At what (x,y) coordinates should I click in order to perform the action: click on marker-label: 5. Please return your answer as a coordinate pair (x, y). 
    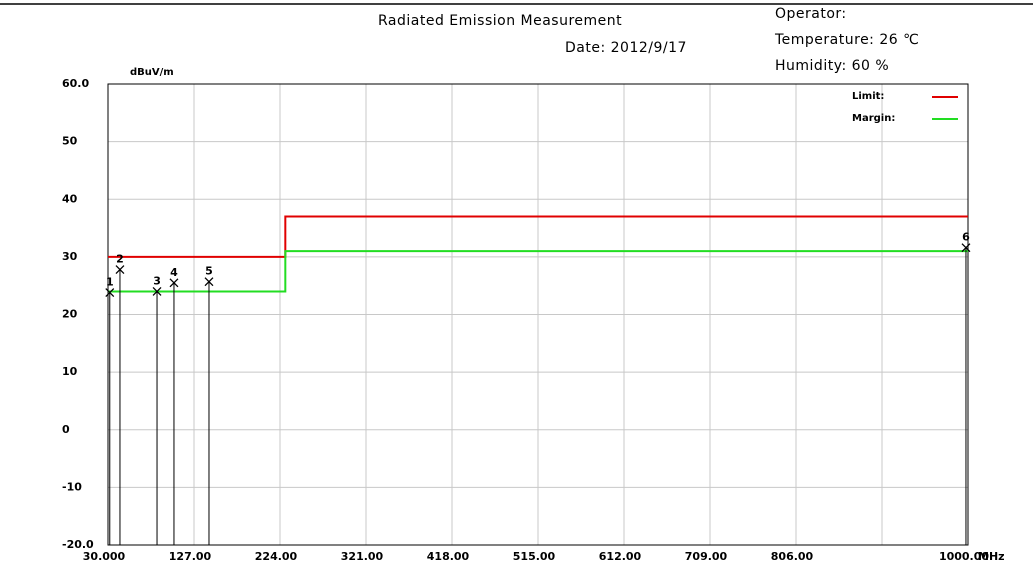
    Looking at the image, I should click on (209, 271).